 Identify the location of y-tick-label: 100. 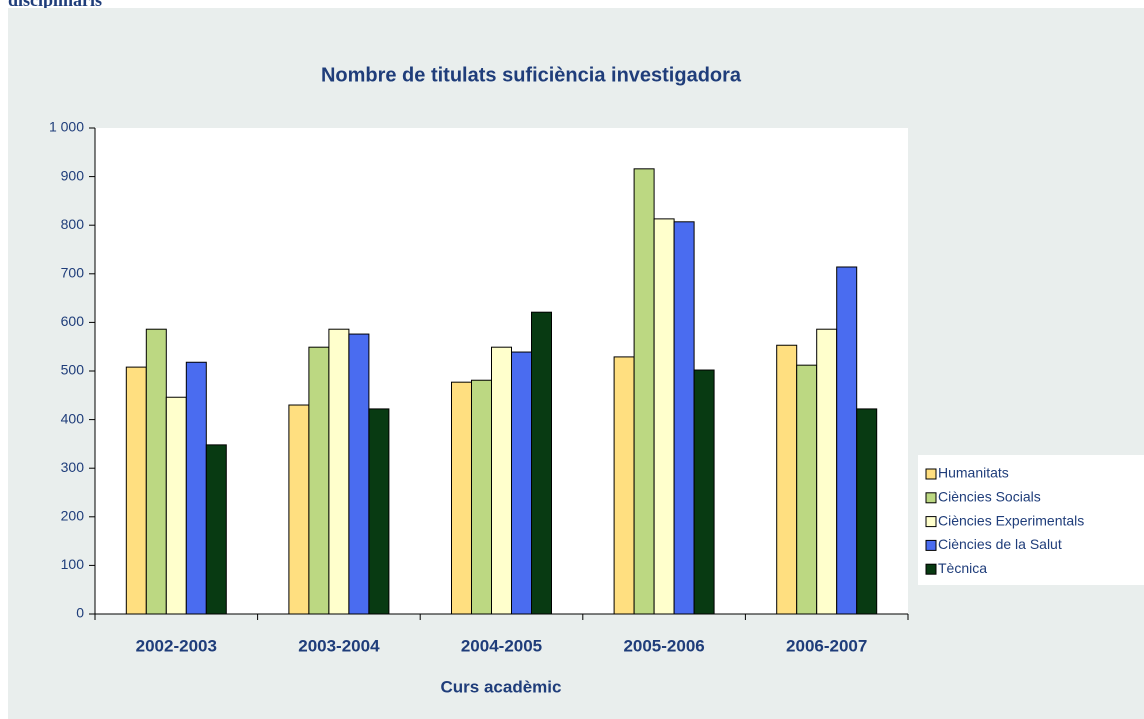
(73, 564).